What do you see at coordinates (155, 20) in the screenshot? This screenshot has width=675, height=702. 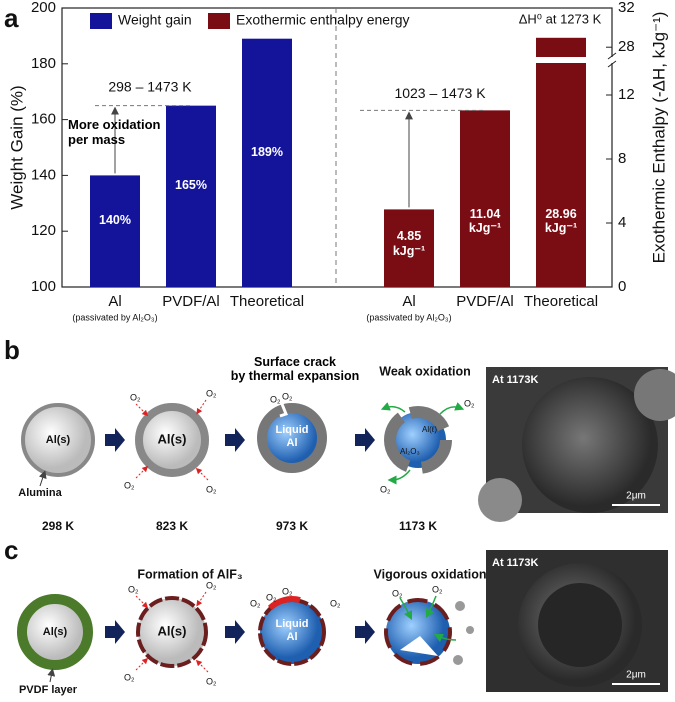 I see `legend-label: Weight gain` at bounding box center [155, 20].